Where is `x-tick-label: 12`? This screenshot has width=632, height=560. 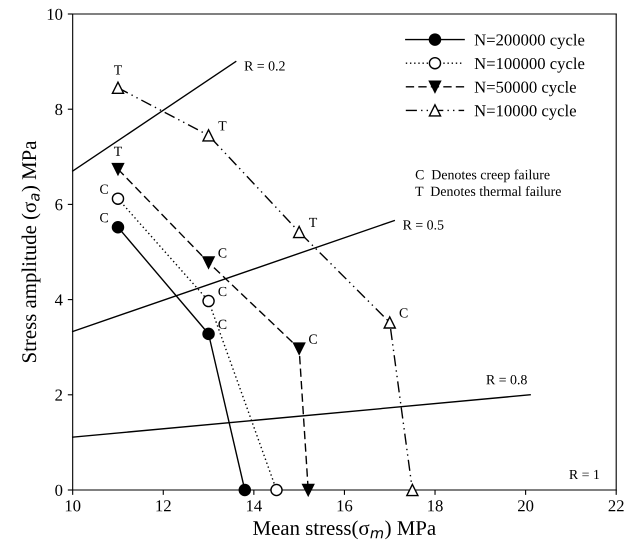
x-tick-label: 12 is located at coordinates (163, 506).